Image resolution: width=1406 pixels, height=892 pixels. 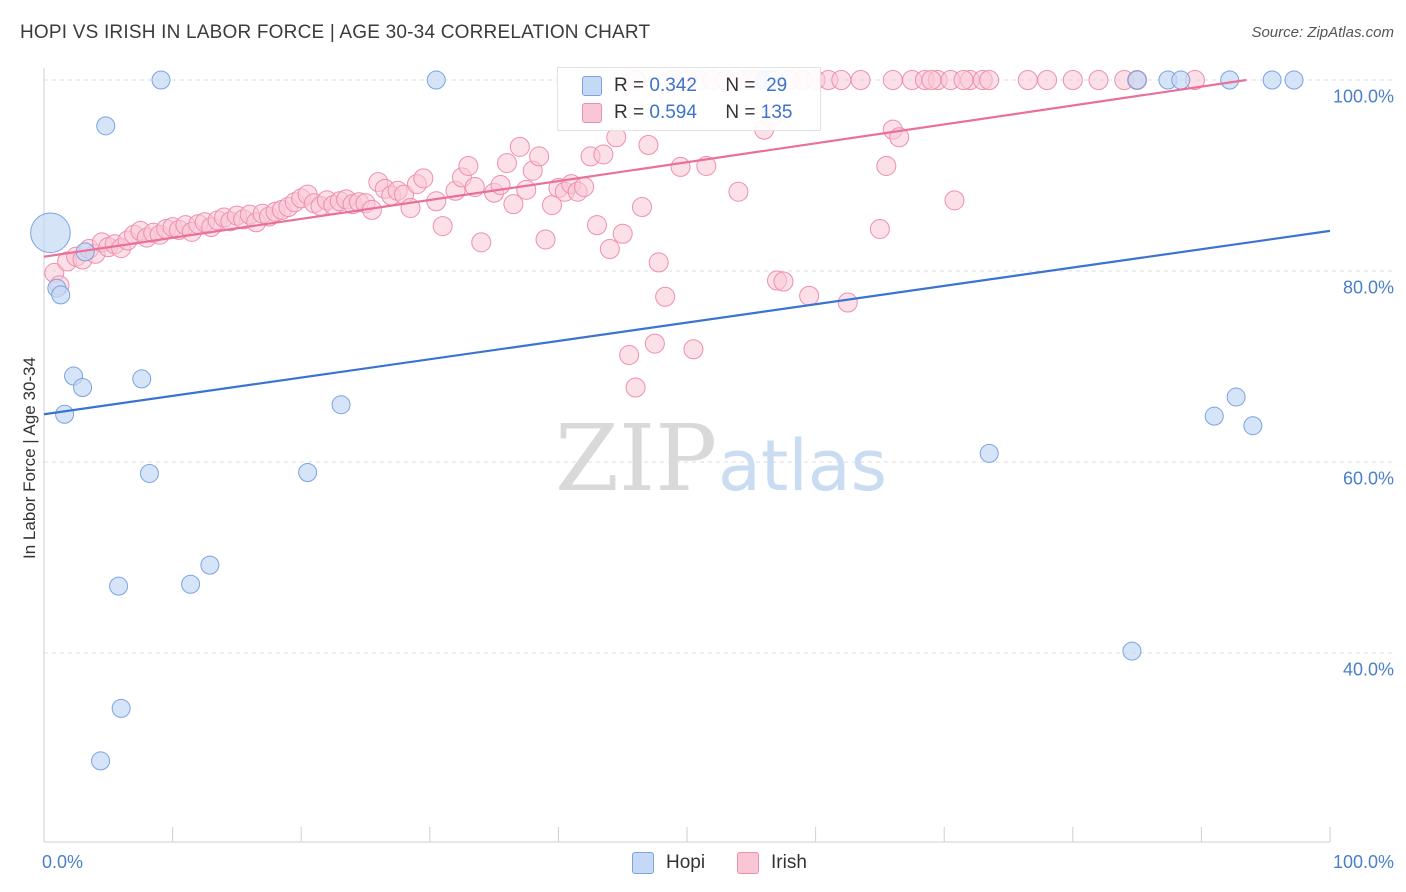 I want to click on x-tick-label-min: 0.0%, so click(x=63, y=862).